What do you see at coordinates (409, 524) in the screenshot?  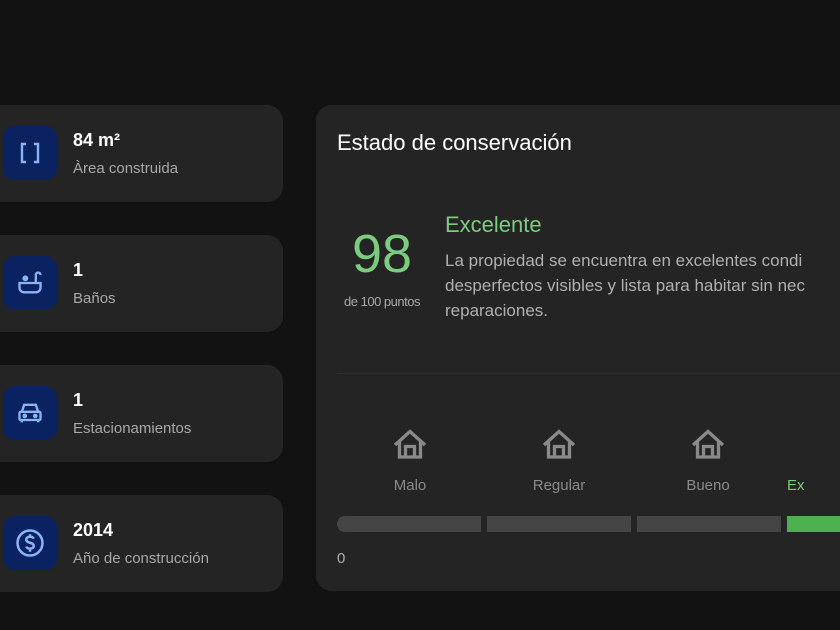 I see `scale-segment-malo` at bounding box center [409, 524].